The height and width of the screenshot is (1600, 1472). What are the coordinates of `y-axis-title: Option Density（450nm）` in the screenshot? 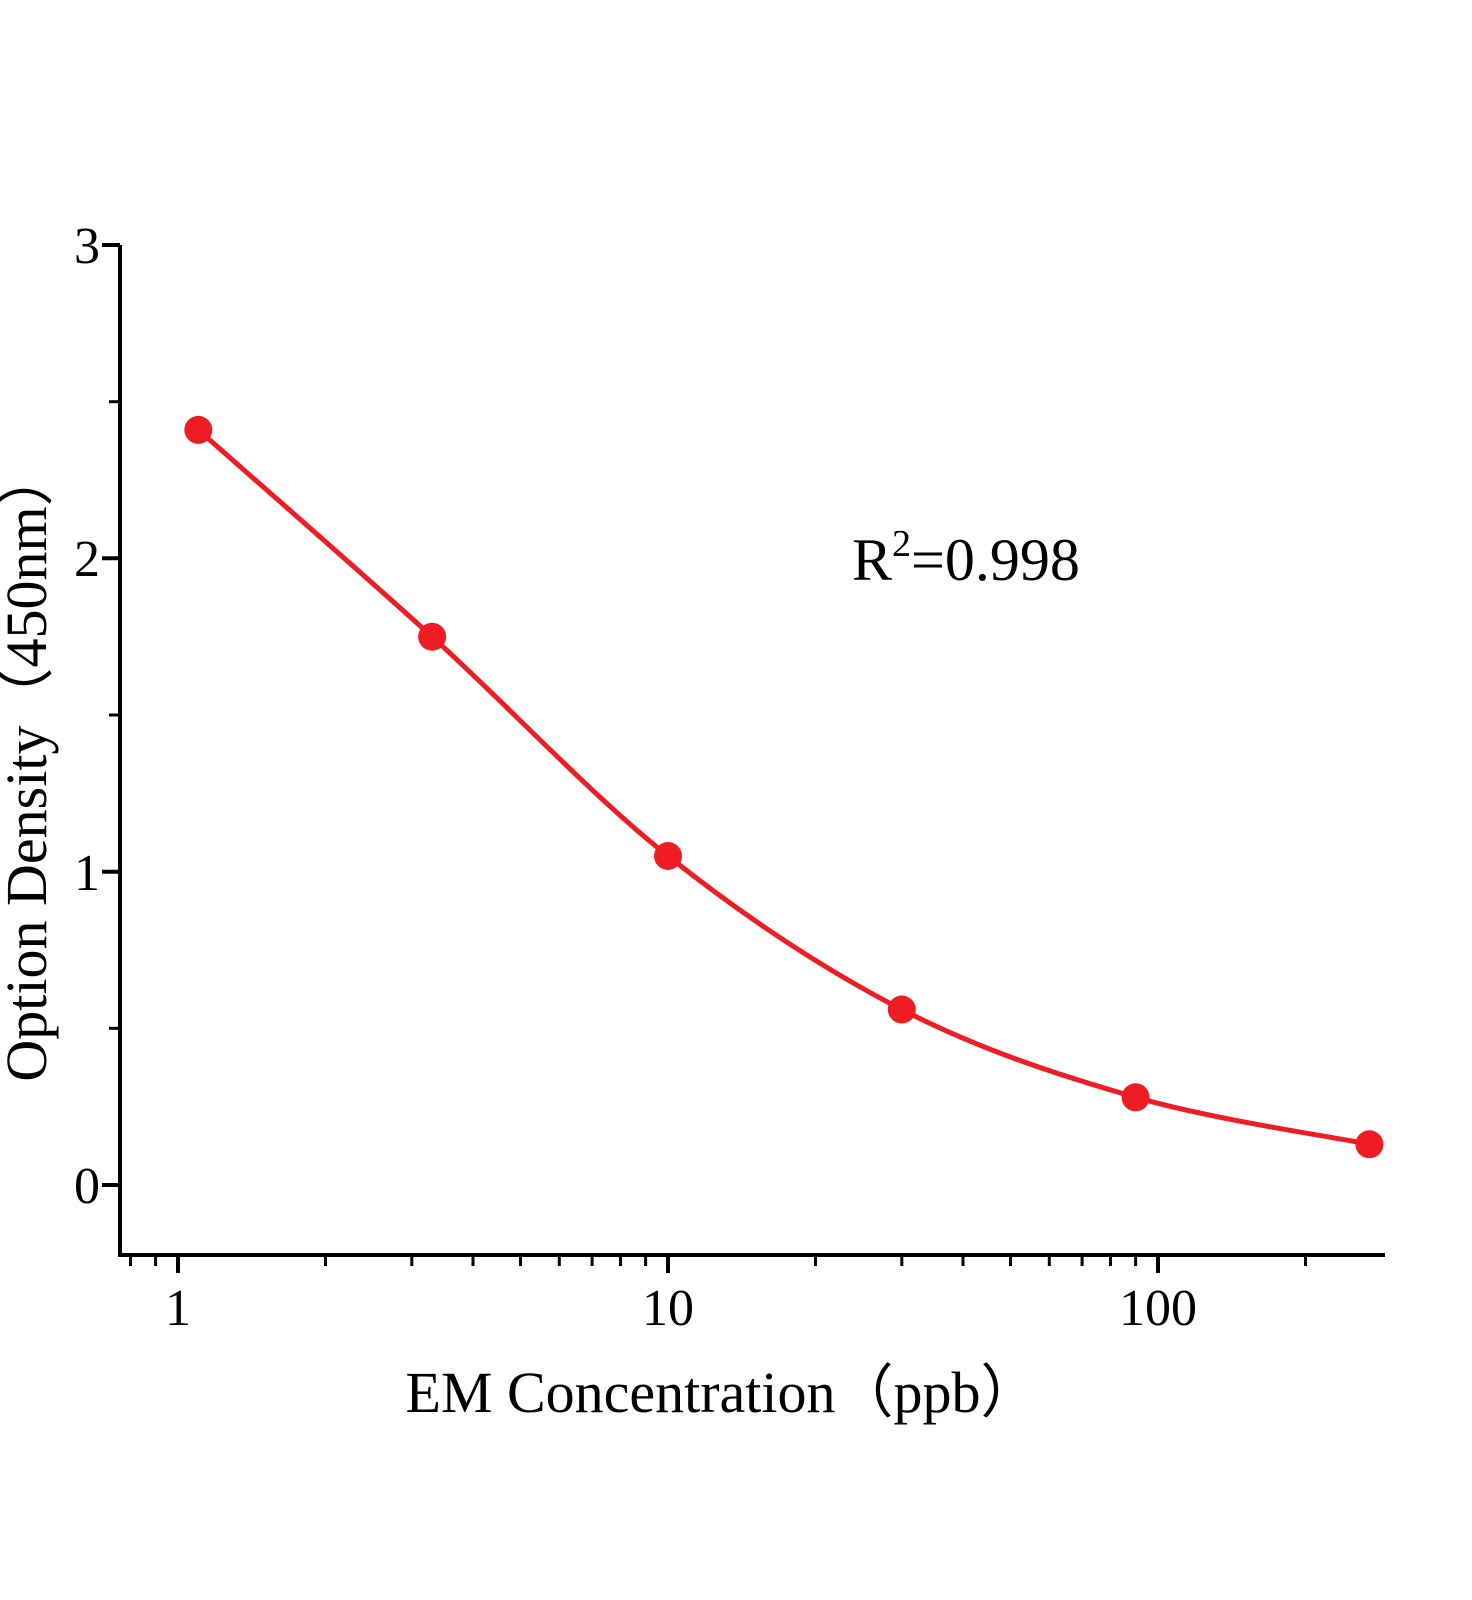 It's located at (29, 764).